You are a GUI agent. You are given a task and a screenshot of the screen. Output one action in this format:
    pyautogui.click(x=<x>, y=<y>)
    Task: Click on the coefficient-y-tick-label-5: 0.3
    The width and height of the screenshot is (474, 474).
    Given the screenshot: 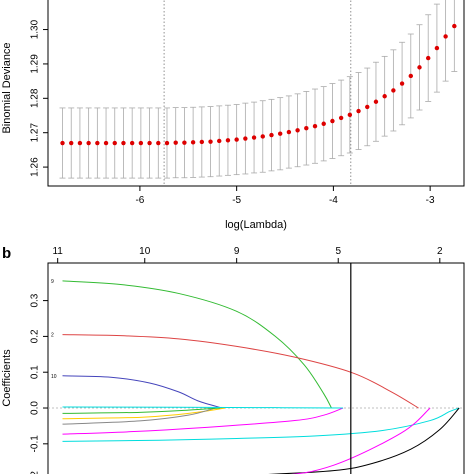 What is the action you would take?
    pyautogui.click(x=35, y=300)
    